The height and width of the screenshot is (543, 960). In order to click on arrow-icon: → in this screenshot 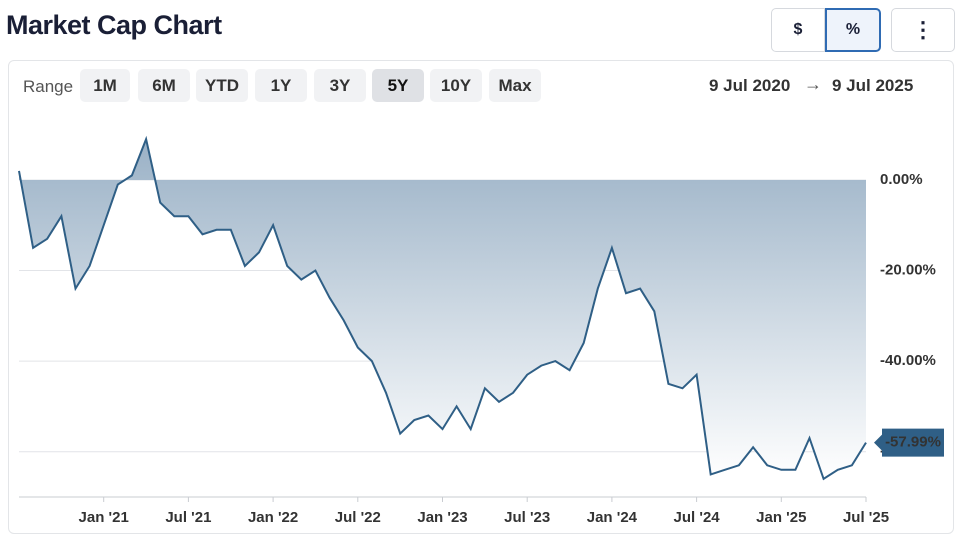, I will do `click(813, 84)`.